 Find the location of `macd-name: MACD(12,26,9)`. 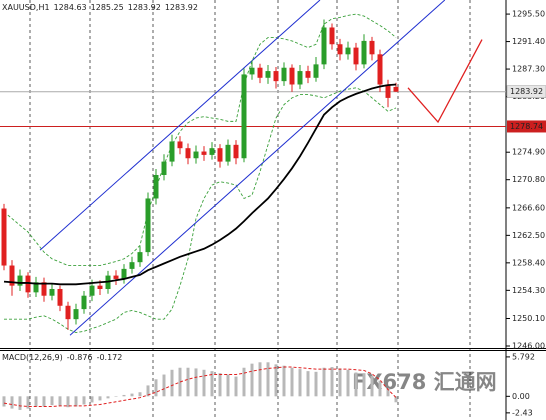

macd-name: MACD(12,26,9) is located at coordinates (32, 357).